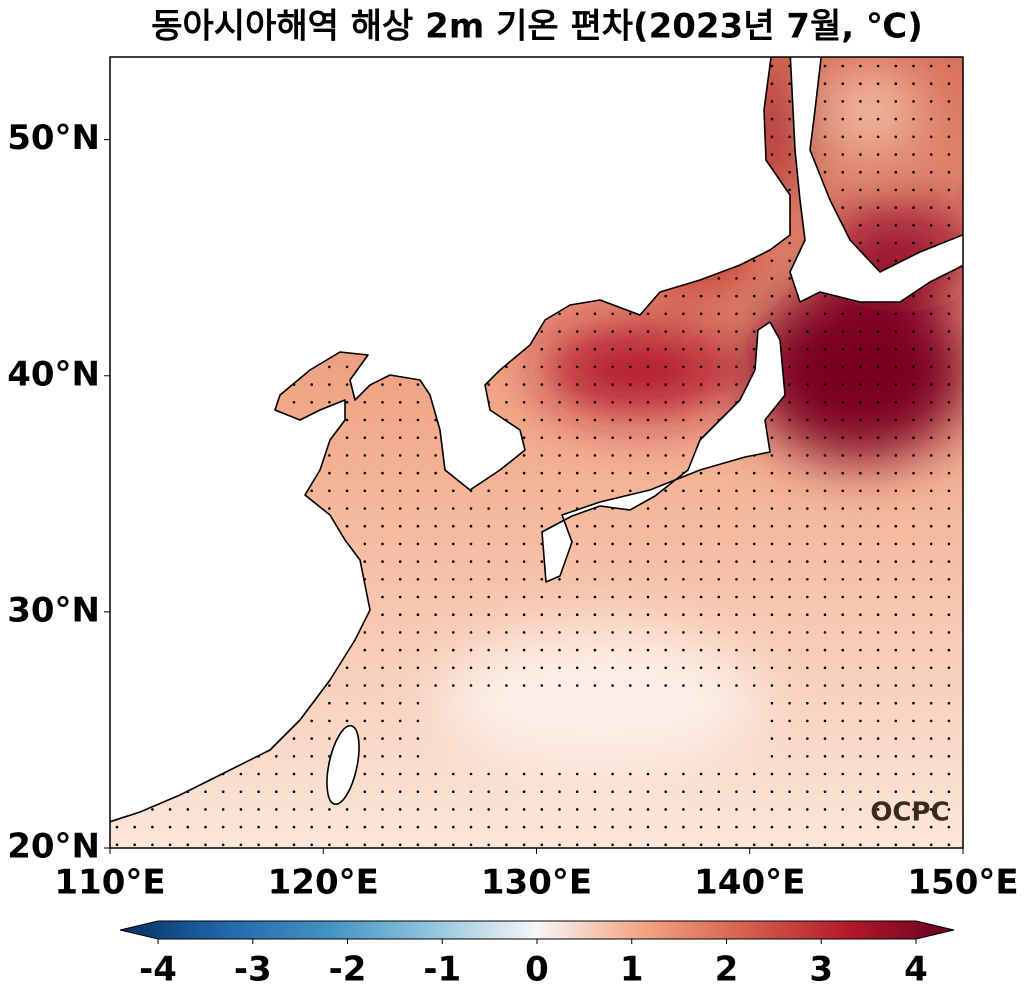  What do you see at coordinates (537, 930) in the screenshot?
I see `colorbar-body` at bounding box center [537, 930].